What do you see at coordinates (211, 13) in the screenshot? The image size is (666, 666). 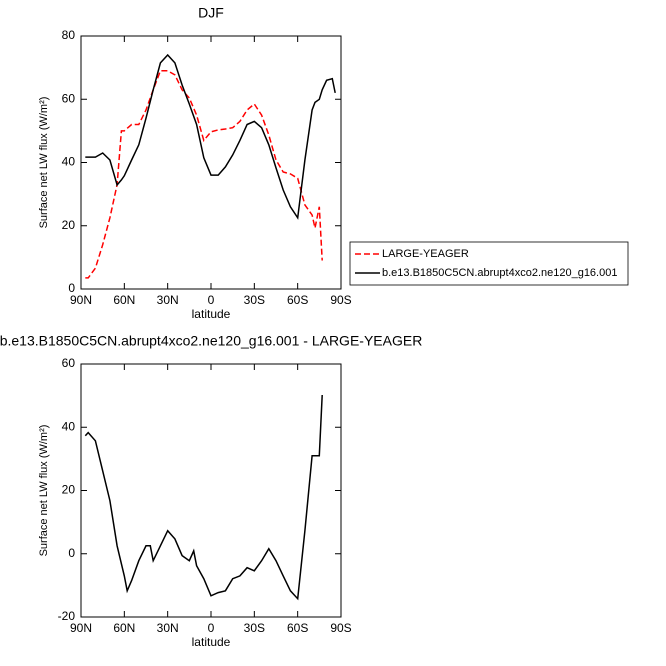 I see `chart-title: DJF` at bounding box center [211, 13].